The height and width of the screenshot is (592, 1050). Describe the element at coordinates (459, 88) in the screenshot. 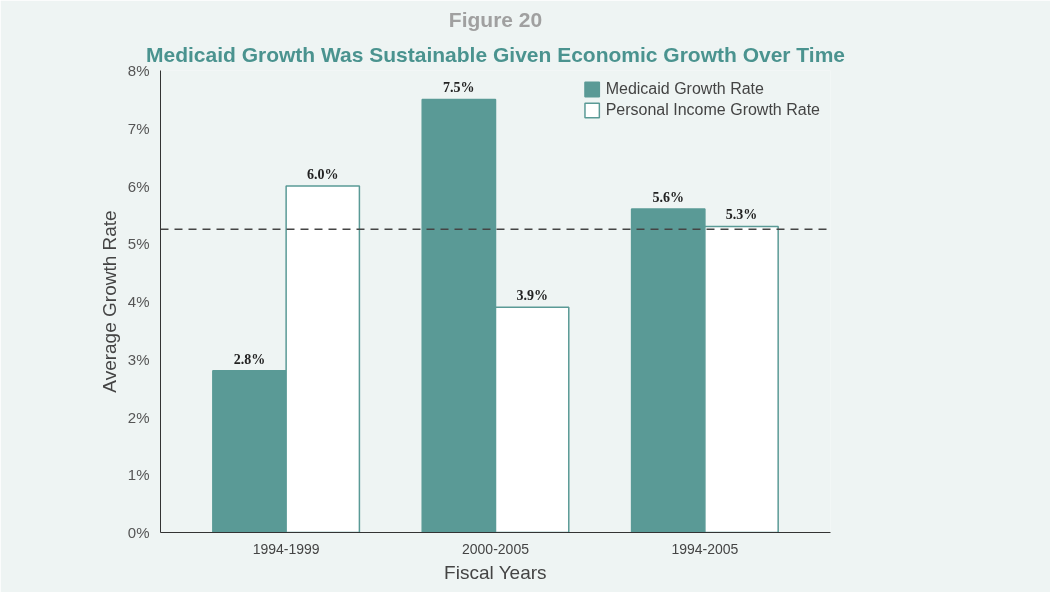

I see `data-label: 7.5%` at that location.